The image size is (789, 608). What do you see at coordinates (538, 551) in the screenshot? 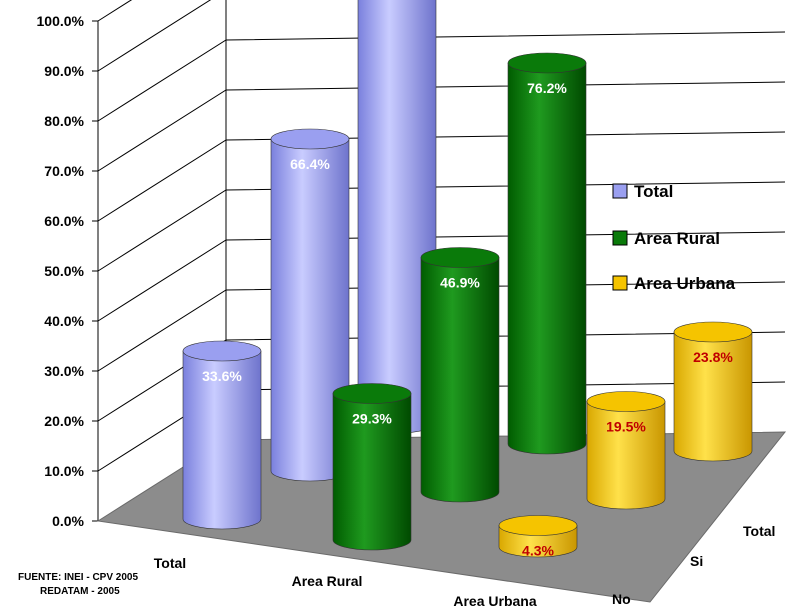
I see `data-label: 4.3%` at bounding box center [538, 551].